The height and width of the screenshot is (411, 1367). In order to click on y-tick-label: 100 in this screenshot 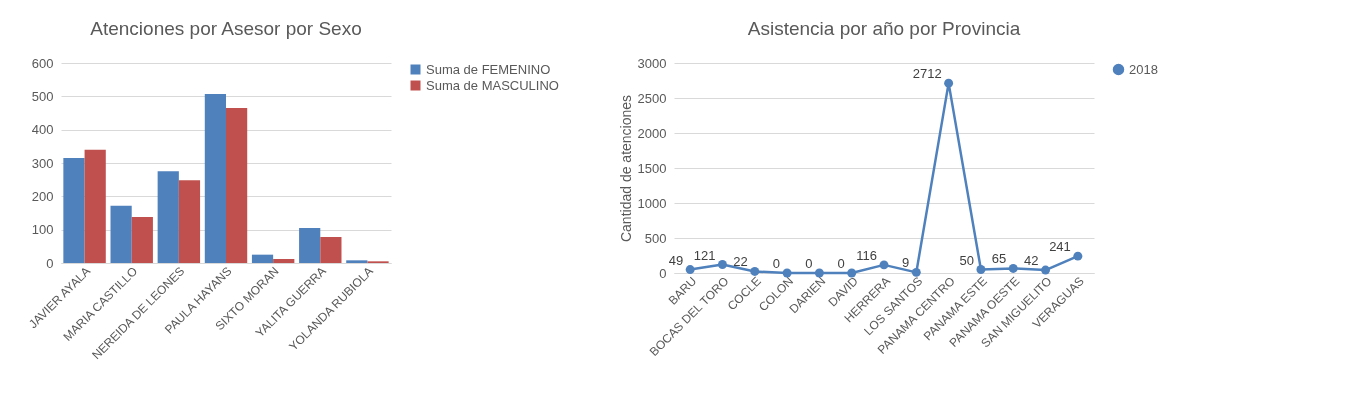, I will do `click(42, 230)`.